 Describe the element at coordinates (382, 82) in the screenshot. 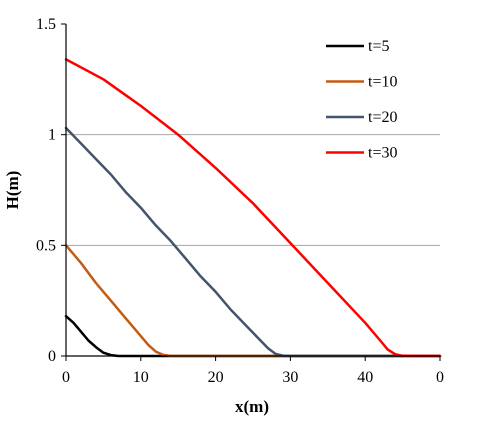

I see `legend-label-1: t=10` at that location.